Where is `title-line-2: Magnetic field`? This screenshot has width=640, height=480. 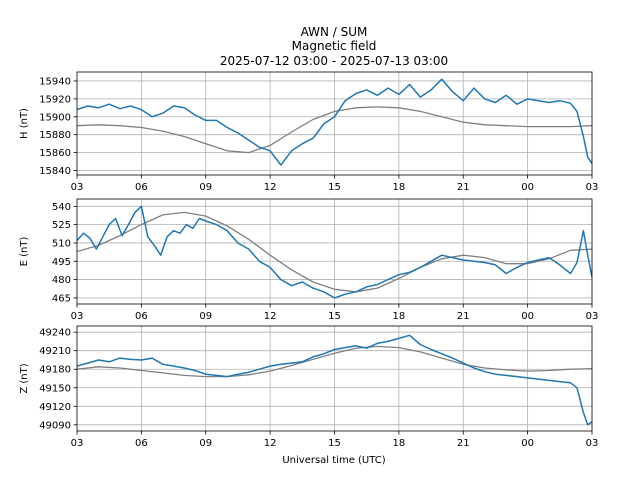 title-line-2: Magnetic field is located at coordinates (334, 46).